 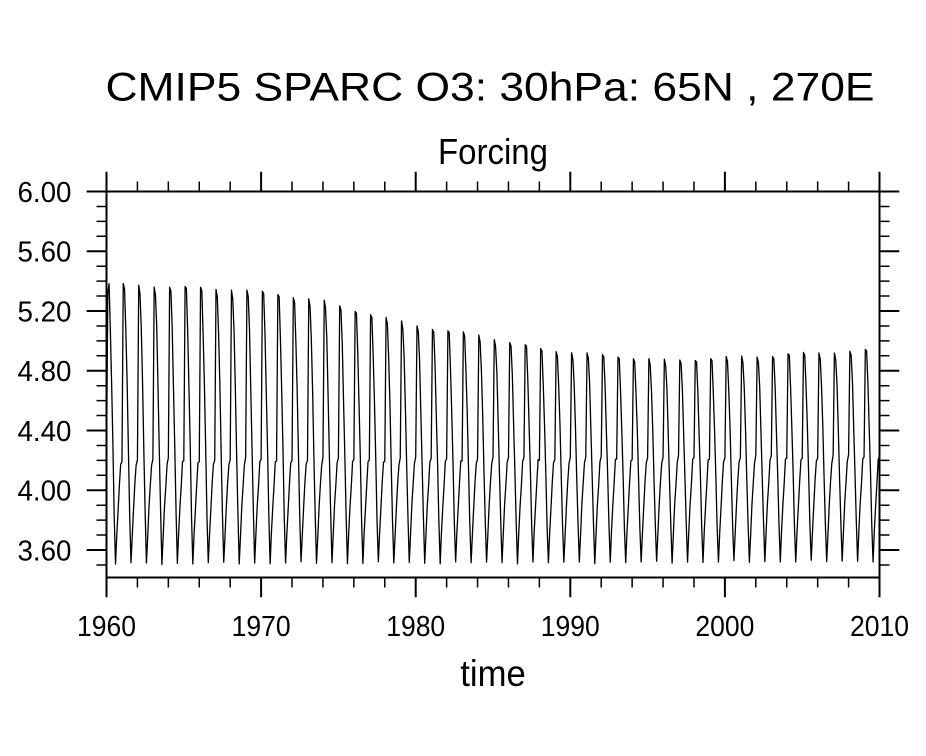 I want to click on svg-text: time, so click(x=493, y=673).